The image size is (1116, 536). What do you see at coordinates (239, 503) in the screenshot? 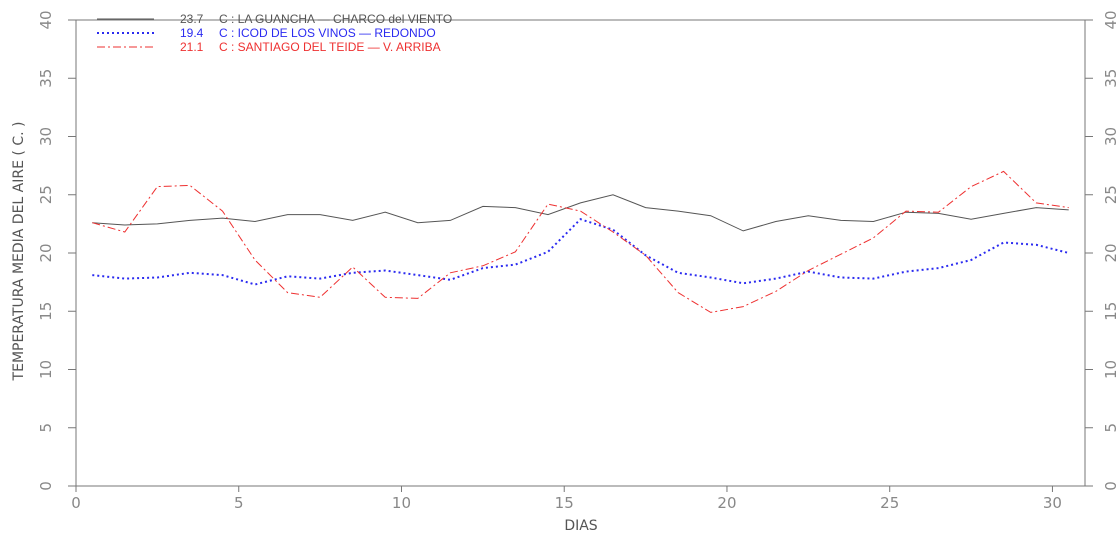
I see `x-tick-label: 5` at bounding box center [239, 503].